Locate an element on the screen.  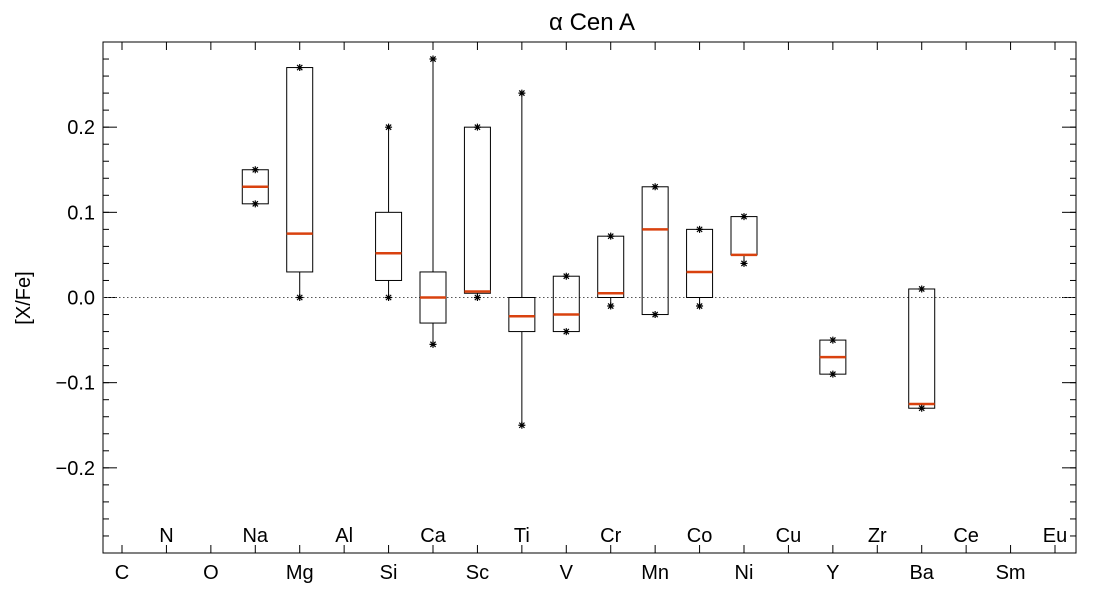
element-label-ba: Ba is located at coordinates (921, 573).